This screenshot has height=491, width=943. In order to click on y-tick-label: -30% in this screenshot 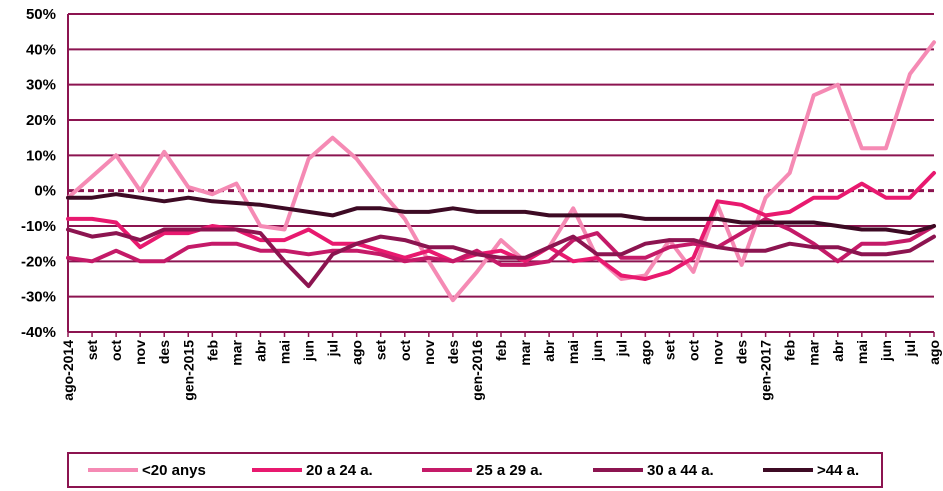, I will do `click(38, 297)`.